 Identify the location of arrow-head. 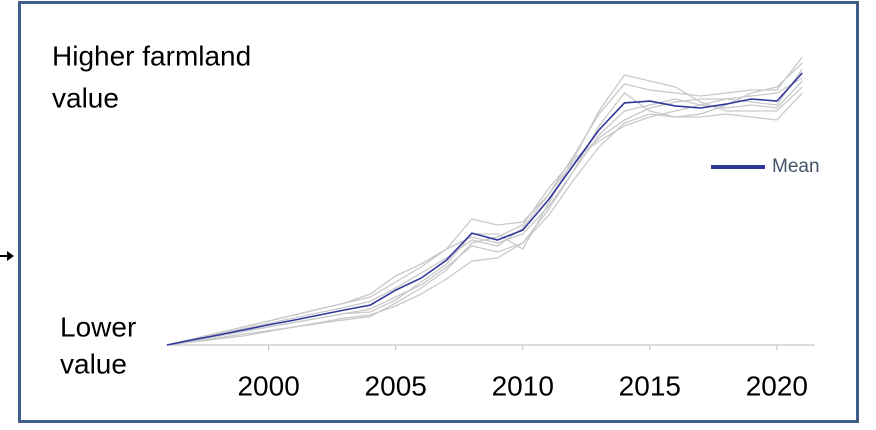
(10, 256).